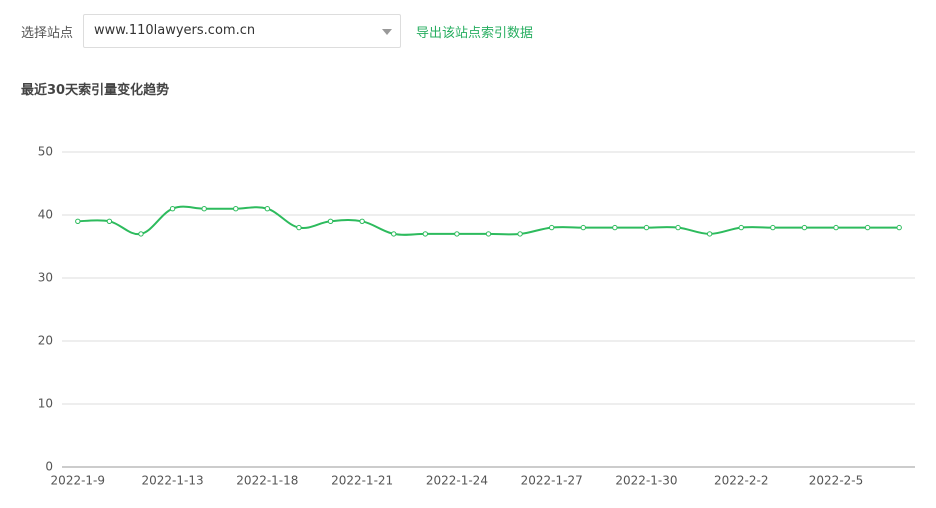 This screenshot has height=508, width=936. I want to click on select-value: www.110lawyers.com.cn, so click(175, 30).